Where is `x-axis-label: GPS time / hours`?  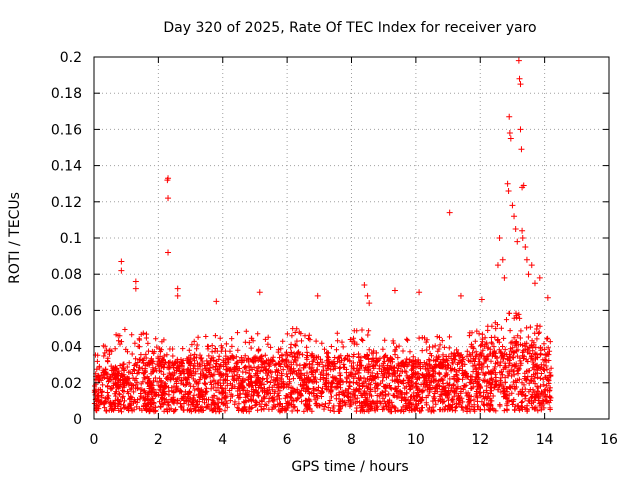
x-axis-label: GPS time / hours is located at coordinates (349, 467).